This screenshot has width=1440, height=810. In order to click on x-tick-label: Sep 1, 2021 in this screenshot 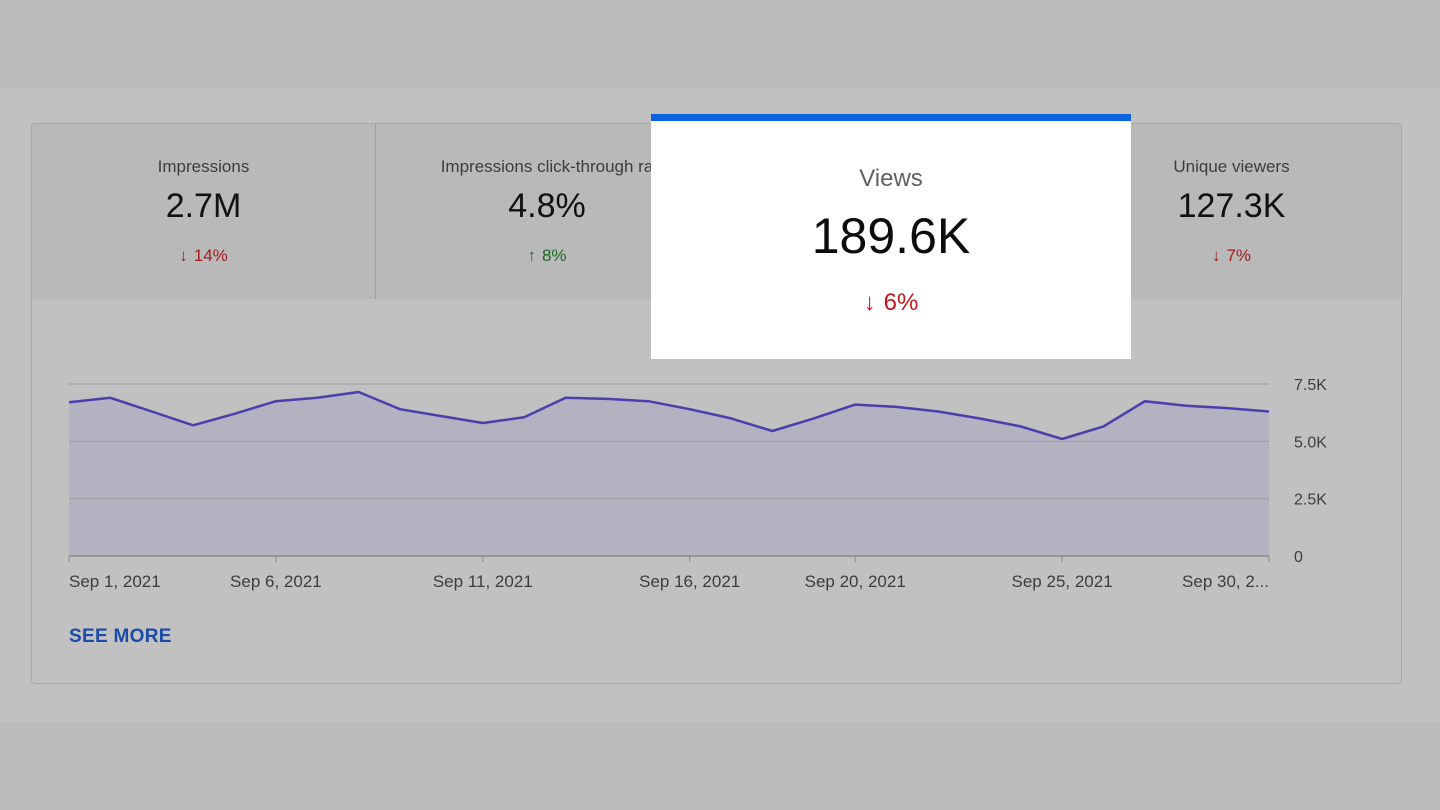, I will do `click(115, 581)`.